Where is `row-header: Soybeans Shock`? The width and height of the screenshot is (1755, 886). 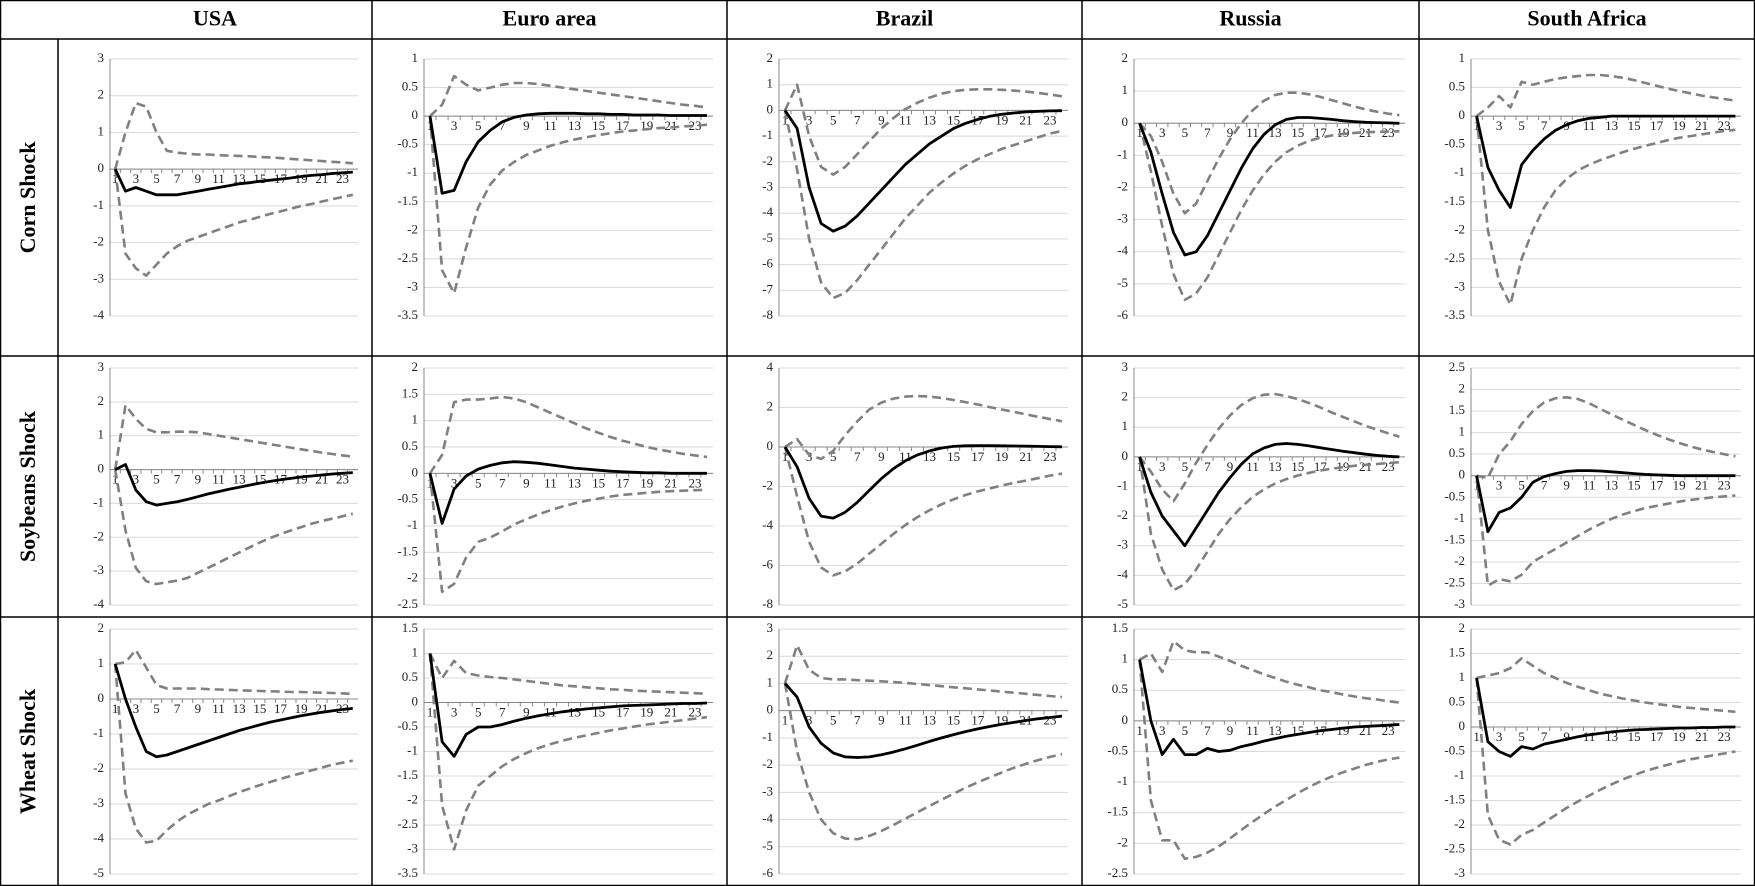
row-header: Soybeans Shock is located at coordinates (27, 486).